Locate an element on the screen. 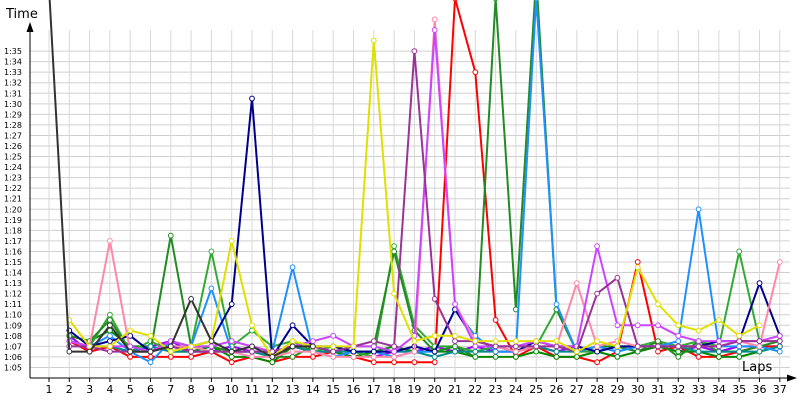 Image resolution: width=800 pixels, height=400 pixels. x-tick-label: 37 is located at coordinates (780, 389).